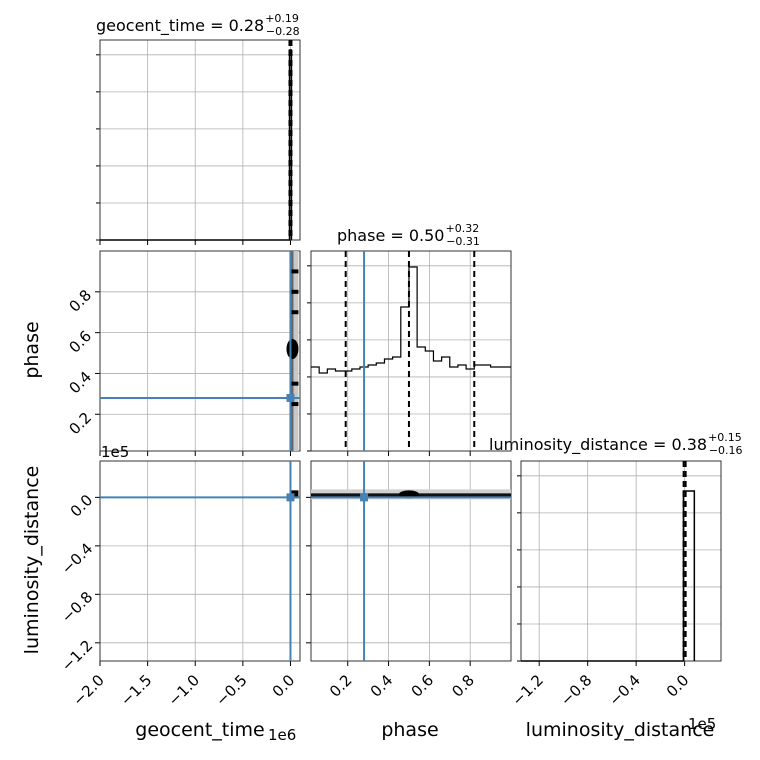 The width and height of the screenshot is (760, 760). What do you see at coordinates (80, 342) in the screenshot?
I see `ytick-label: 0.6` at bounding box center [80, 342].